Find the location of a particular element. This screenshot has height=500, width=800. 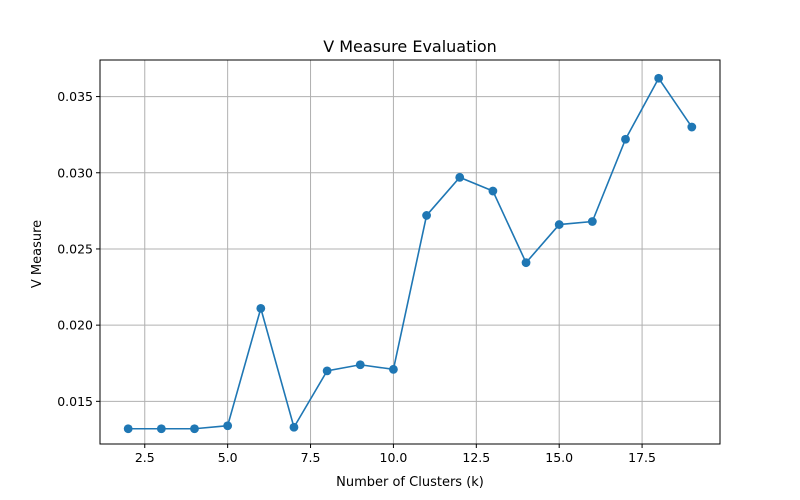

x-tick-label: 7.5 is located at coordinates (311, 457).